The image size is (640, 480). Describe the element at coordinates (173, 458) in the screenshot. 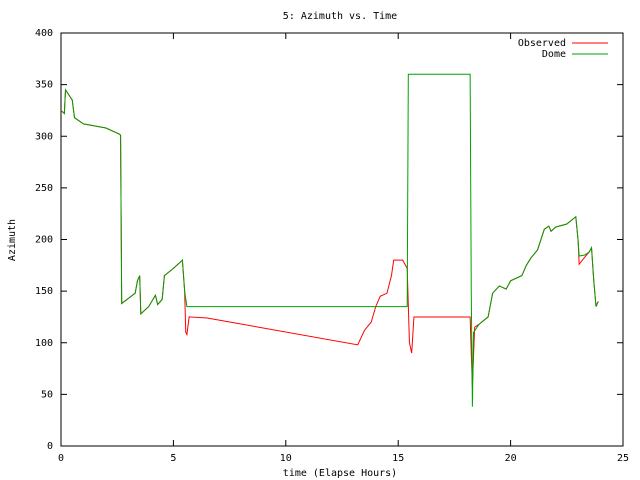

I see `x-tick-label: 5` at that location.